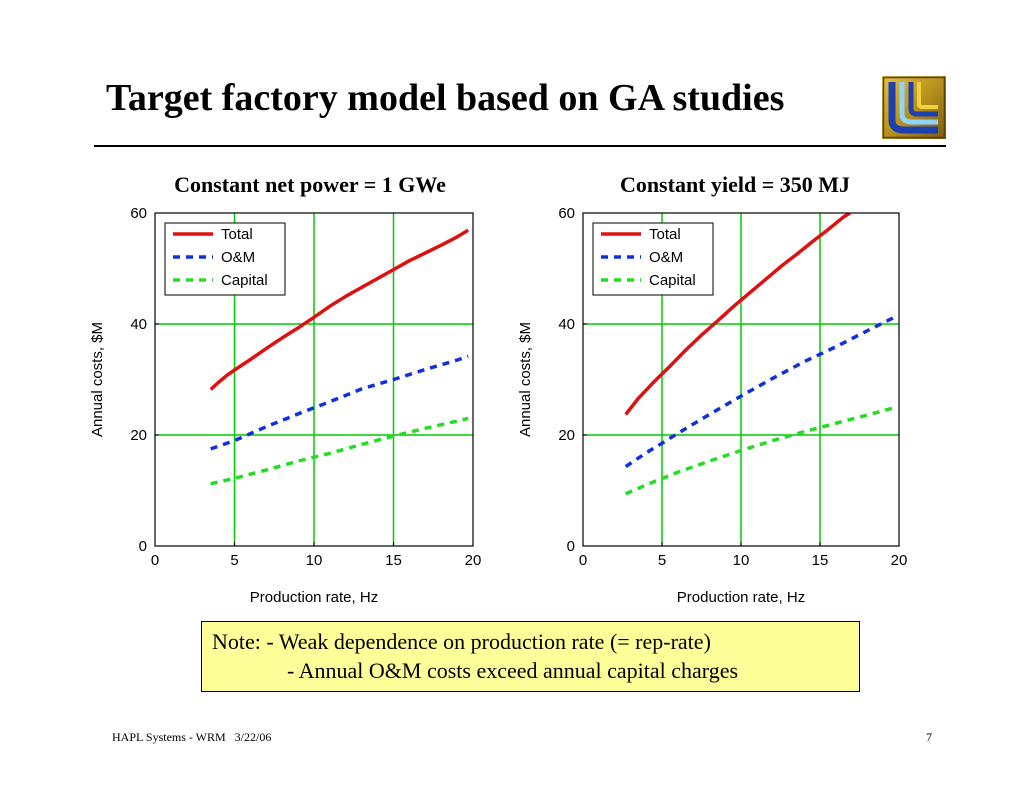 Image resolution: width=1024 pixels, height=791 pixels. Describe the element at coordinates (520, 146) in the screenshot. I see `title-divider` at that location.